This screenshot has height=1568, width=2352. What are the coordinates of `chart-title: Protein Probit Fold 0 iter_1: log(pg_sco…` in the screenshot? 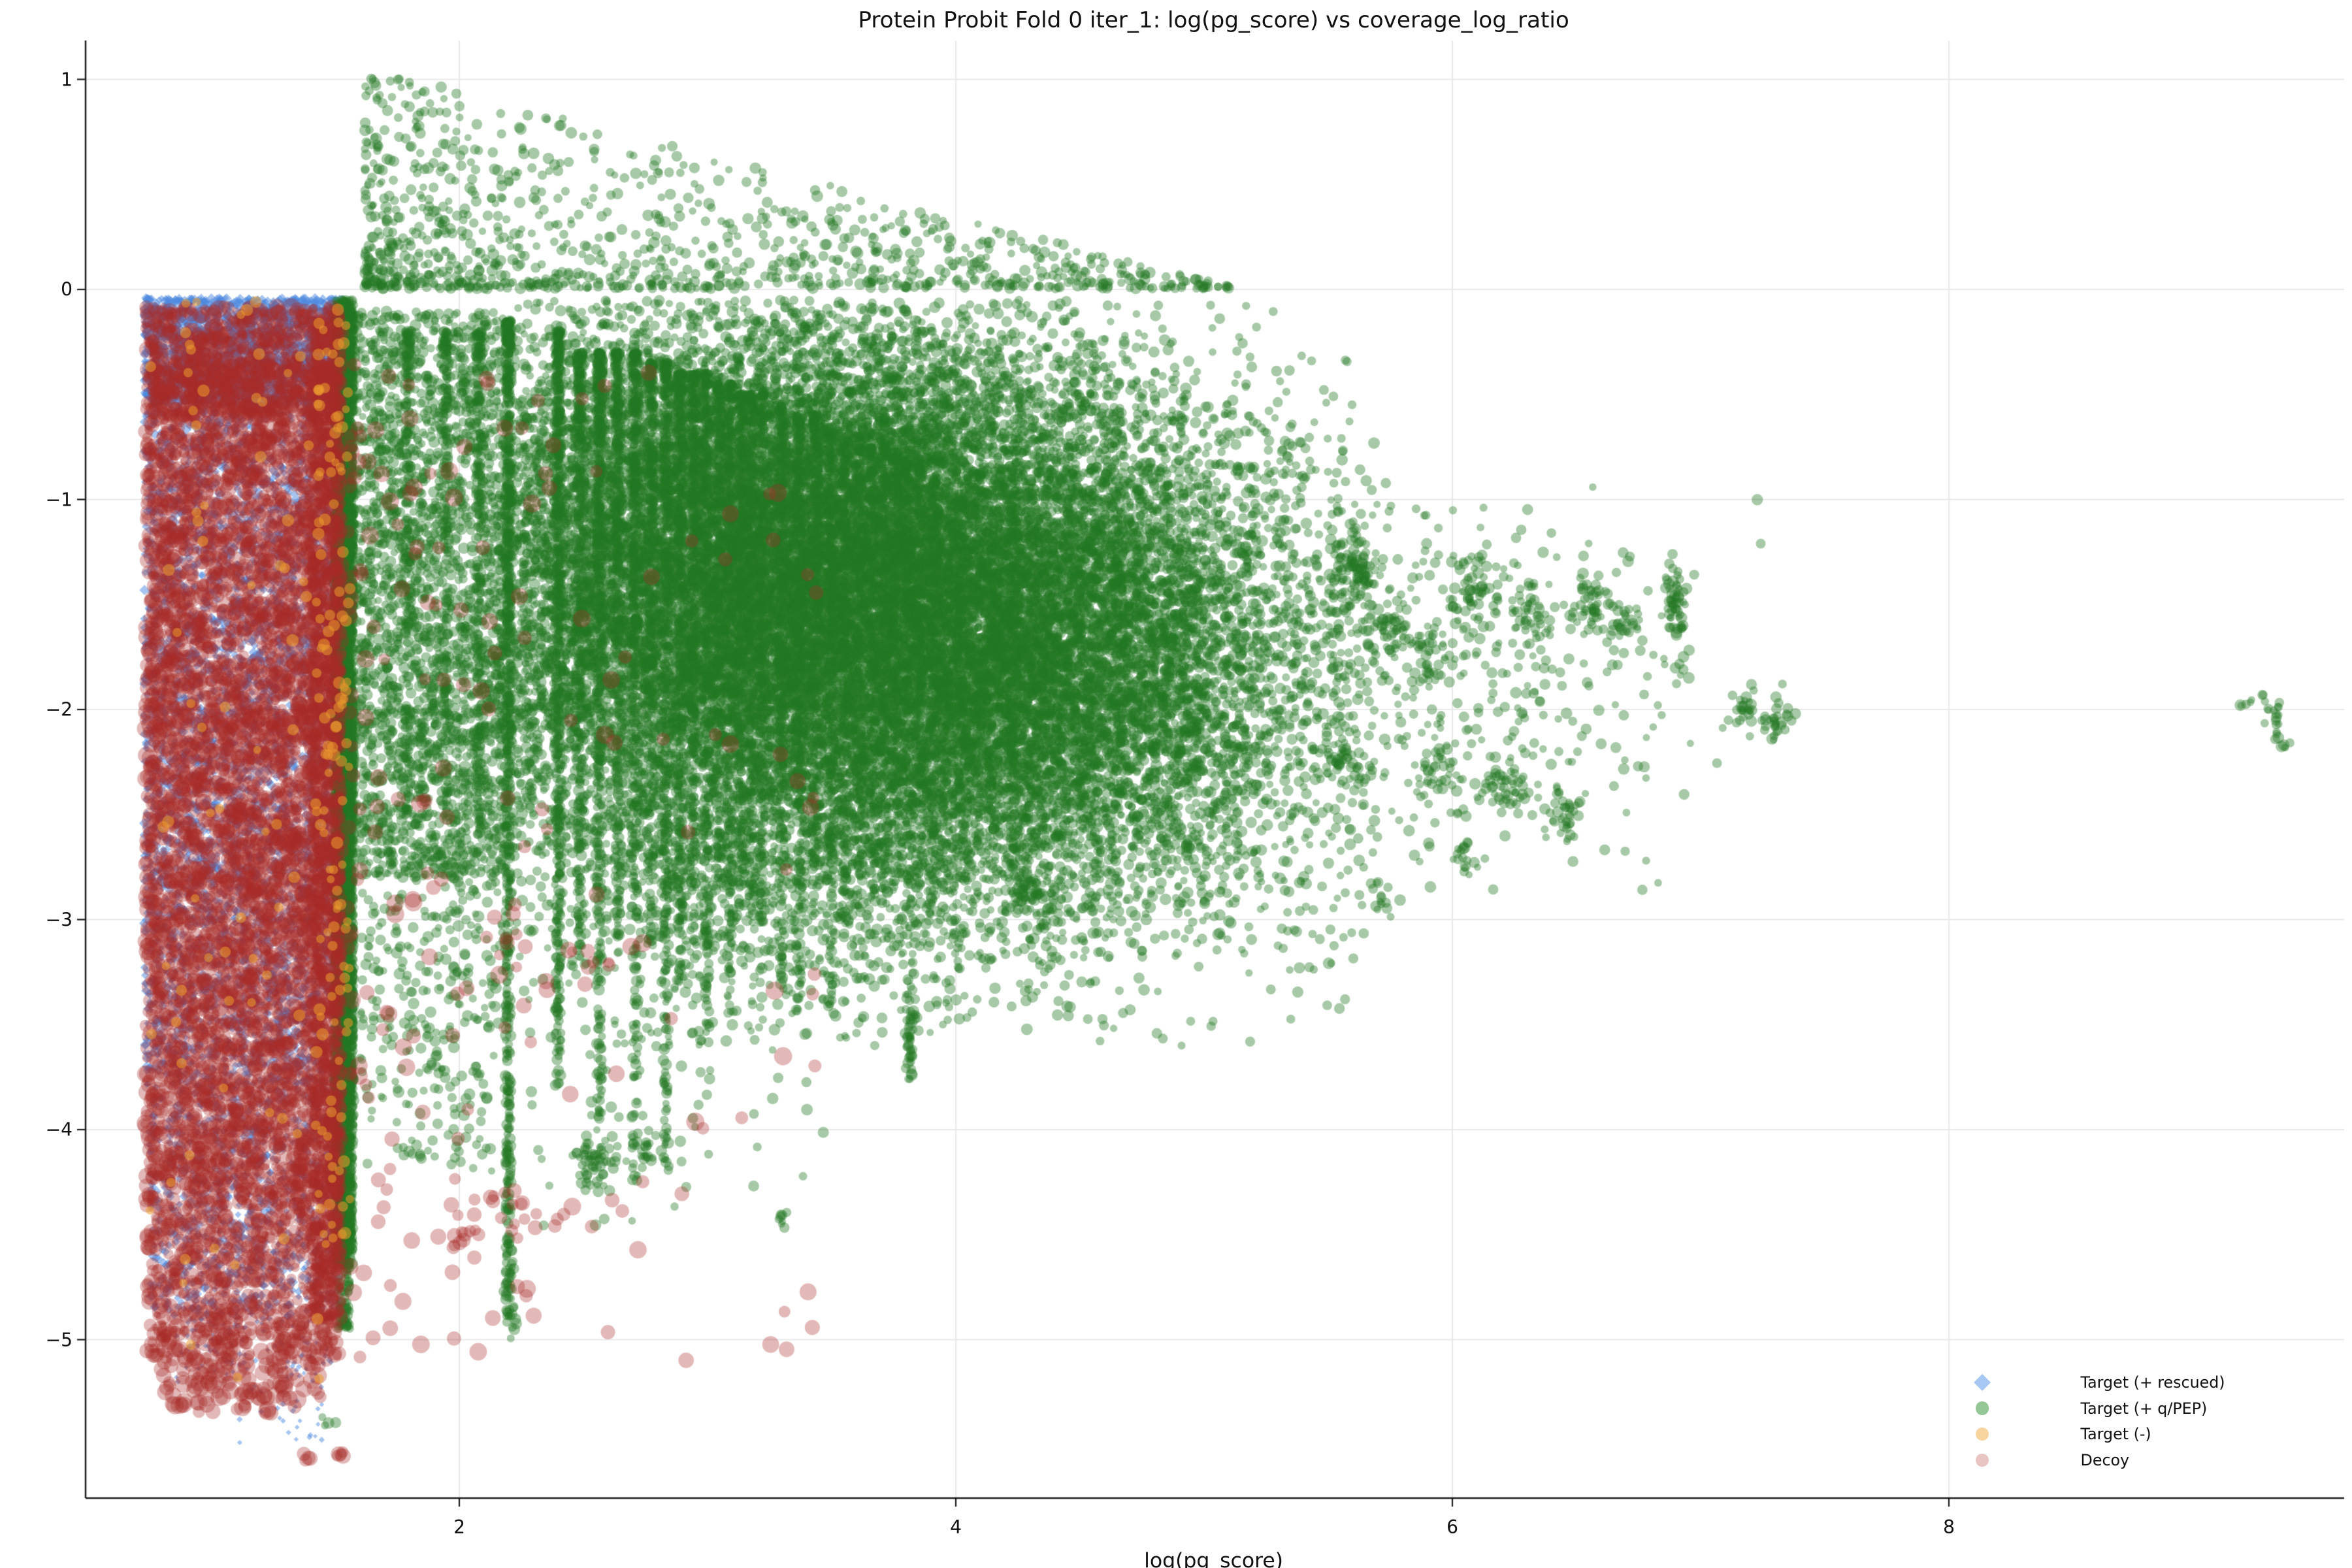 It's located at (1213, 20).